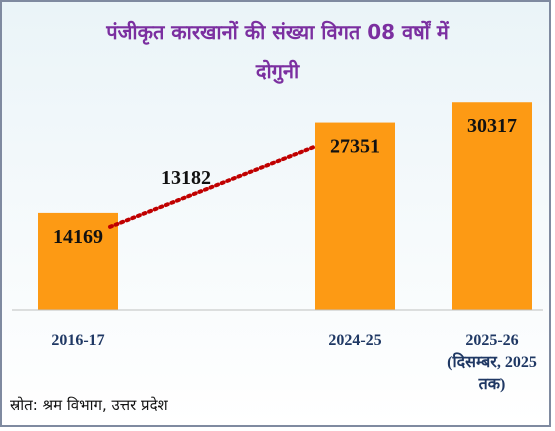  Describe the element at coordinates (78, 237) in the screenshot. I see `data-label-0: 14169` at that location.